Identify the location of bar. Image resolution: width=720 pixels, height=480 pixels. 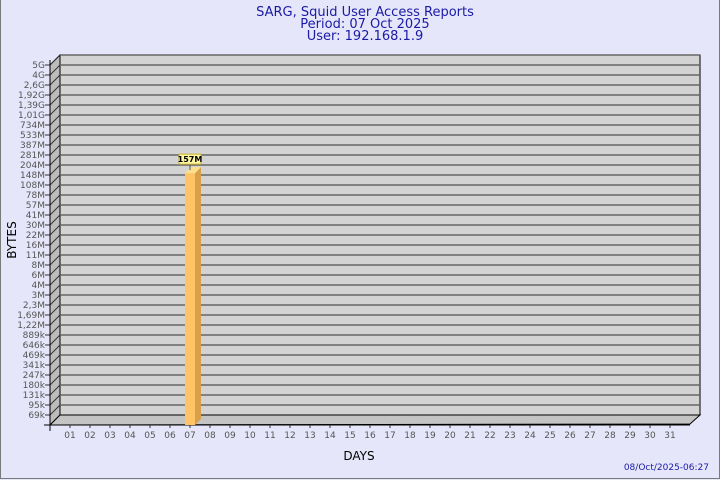
(190, 299).